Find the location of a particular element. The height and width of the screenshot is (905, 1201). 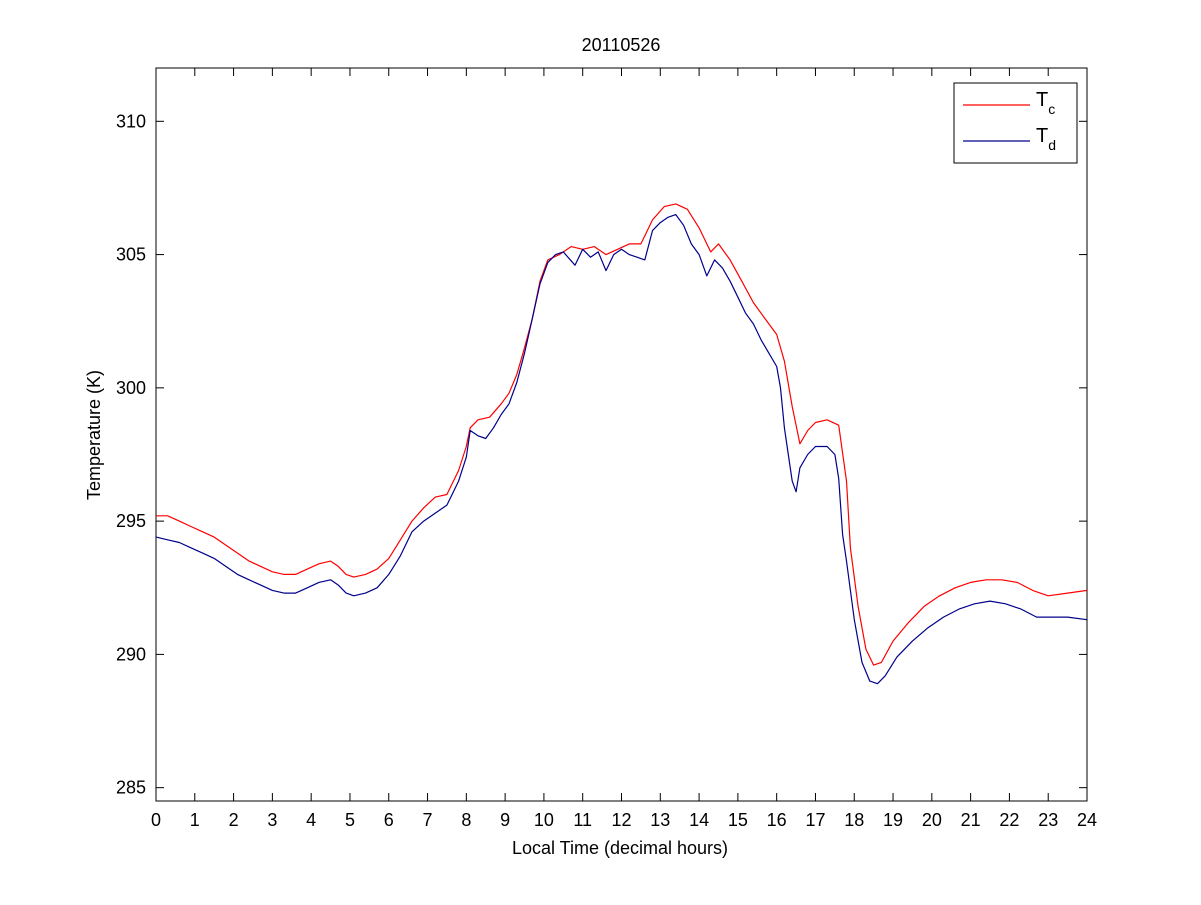

legend-box is located at coordinates (1015, 123).